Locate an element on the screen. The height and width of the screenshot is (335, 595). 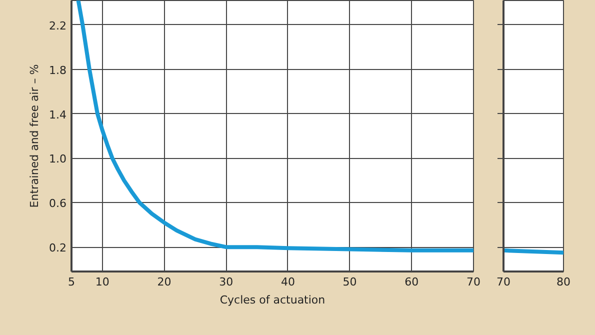
y-tick-label: 1.0 is located at coordinates (58, 159).